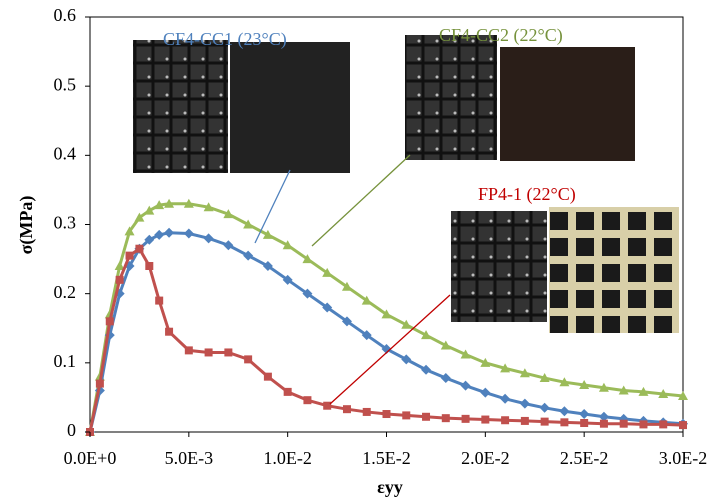  What do you see at coordinates (287, 458) in the screenshot?
I see `x-tick-label: 1.0E-2` at bounding box center [287, 458].